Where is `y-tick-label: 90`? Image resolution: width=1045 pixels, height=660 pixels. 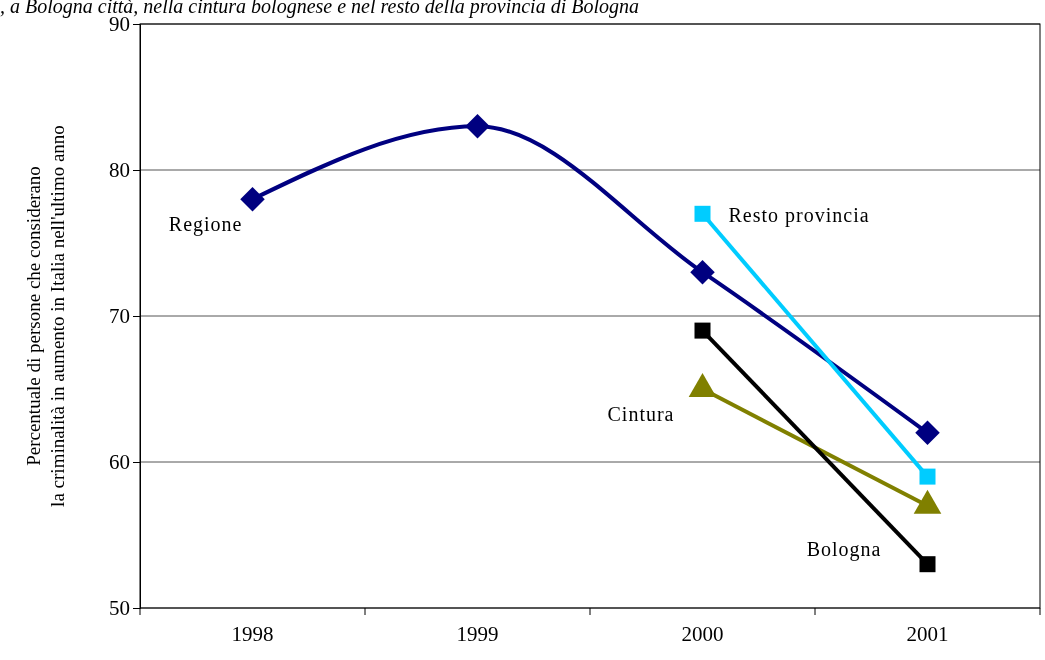 y-tick-label: 90 is located at coordinates (119, 24).